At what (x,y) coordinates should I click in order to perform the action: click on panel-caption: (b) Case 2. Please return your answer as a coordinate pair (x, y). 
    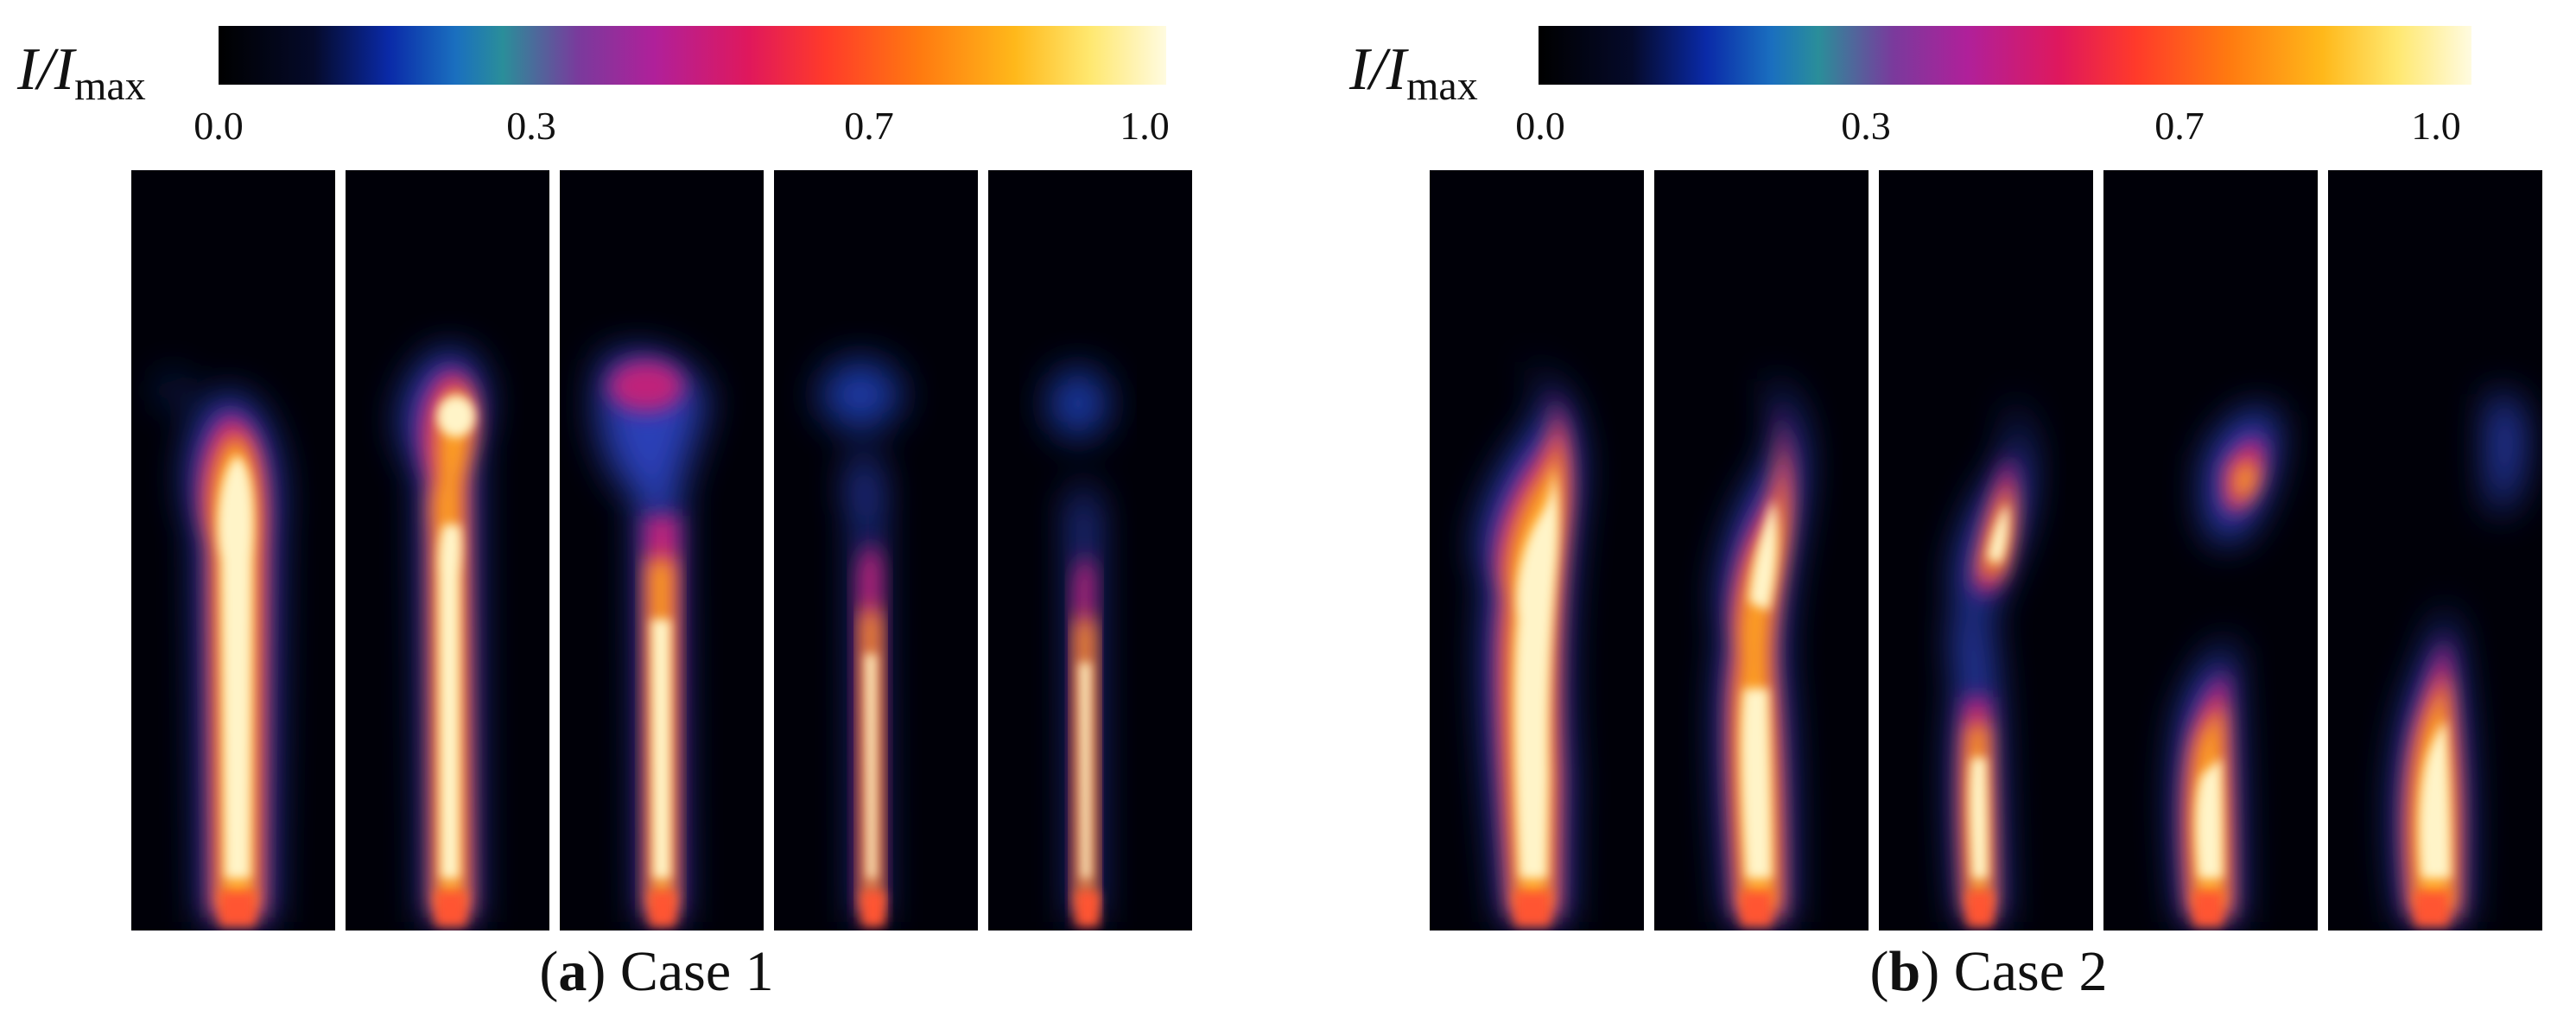
    Looking at the image, I should click on (1988, 971).